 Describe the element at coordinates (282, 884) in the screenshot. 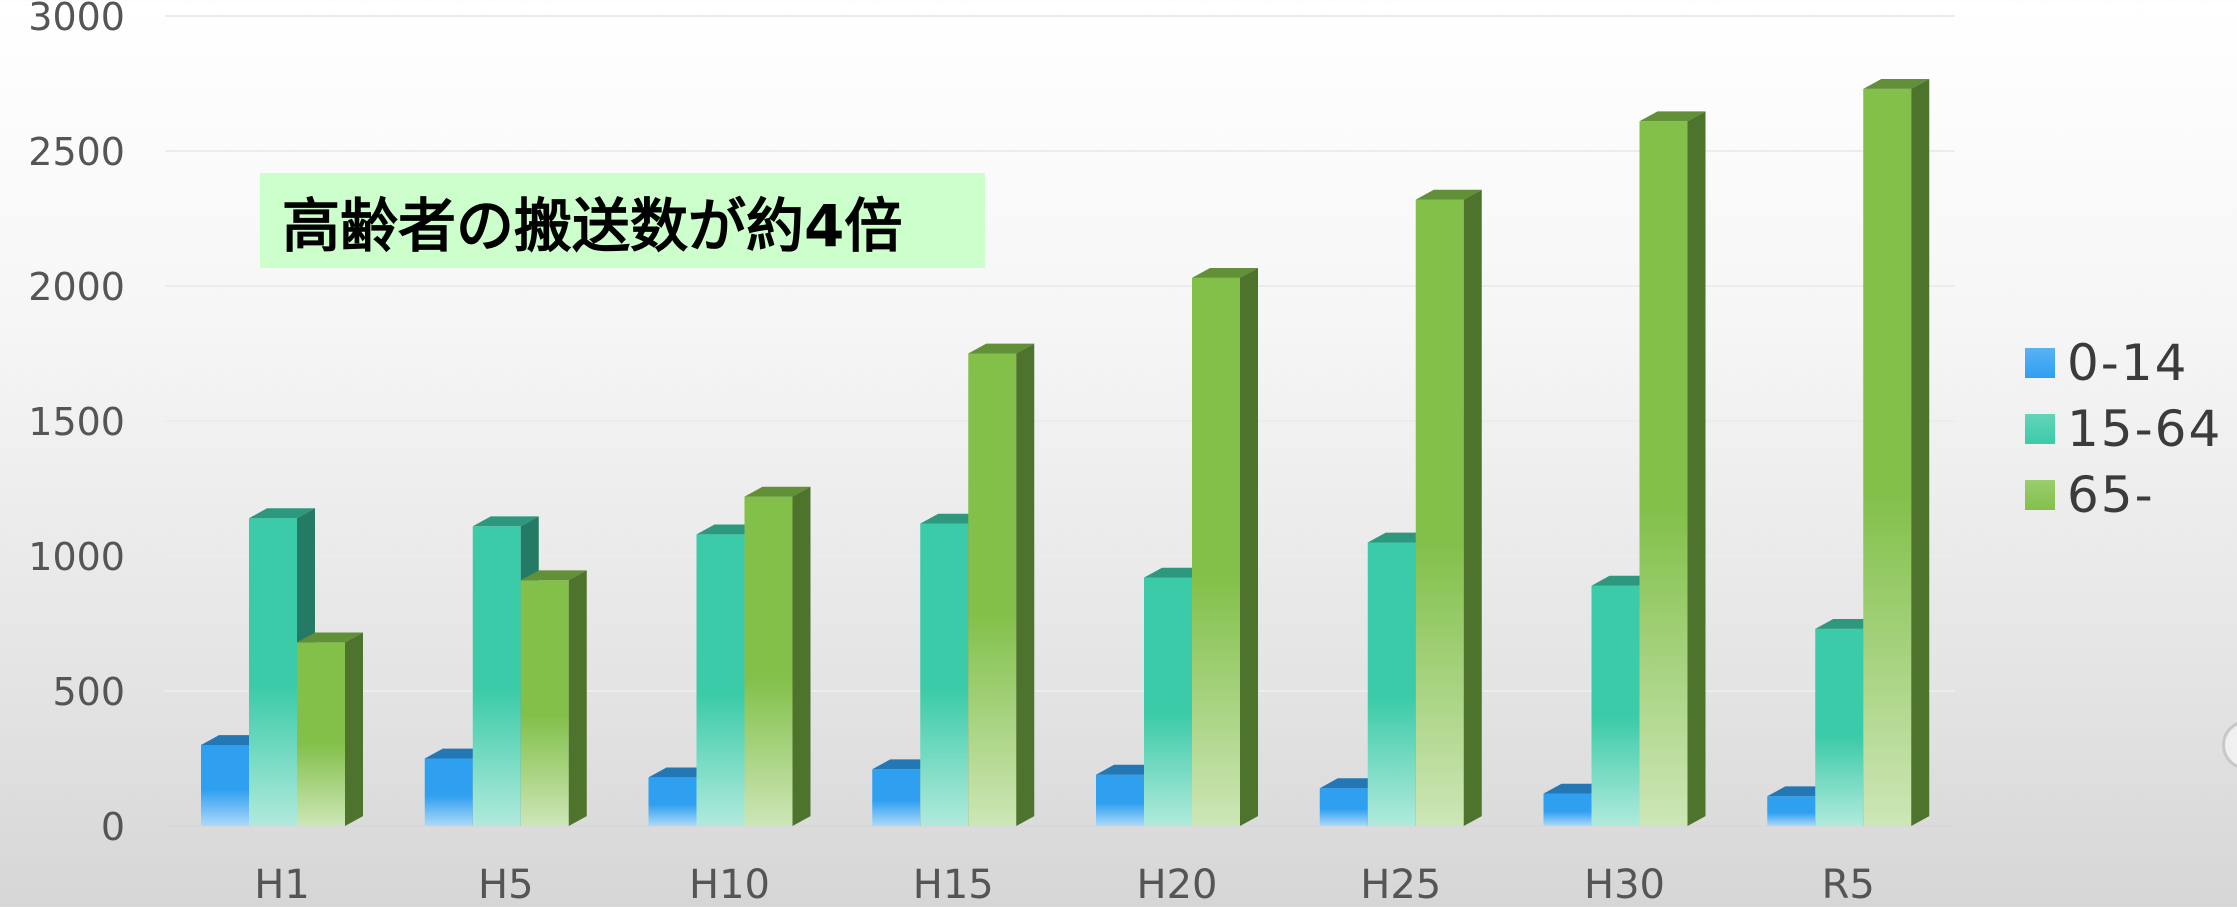

I see `x-tick-label: H1` at that location.